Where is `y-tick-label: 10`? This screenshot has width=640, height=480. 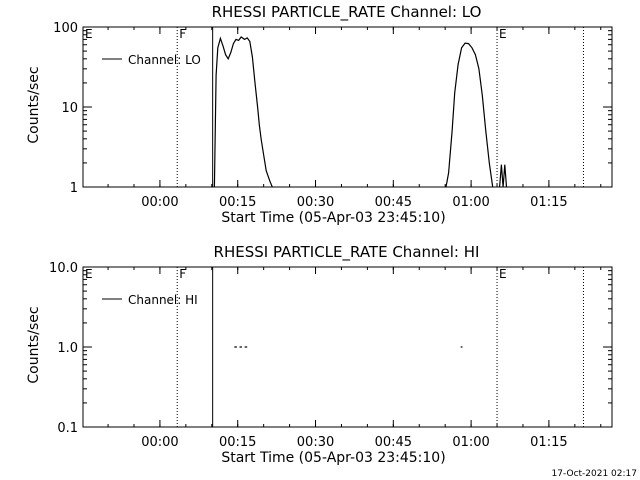
y-tick-label: 10 is located at coordinates (69, 108).